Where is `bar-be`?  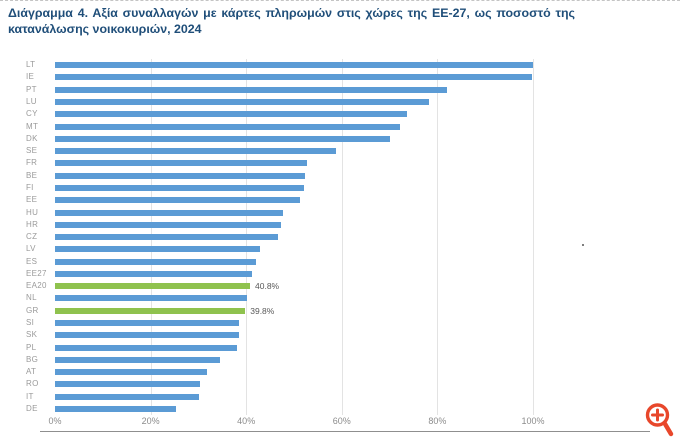 bar-be is located at coordinates (180, 175).